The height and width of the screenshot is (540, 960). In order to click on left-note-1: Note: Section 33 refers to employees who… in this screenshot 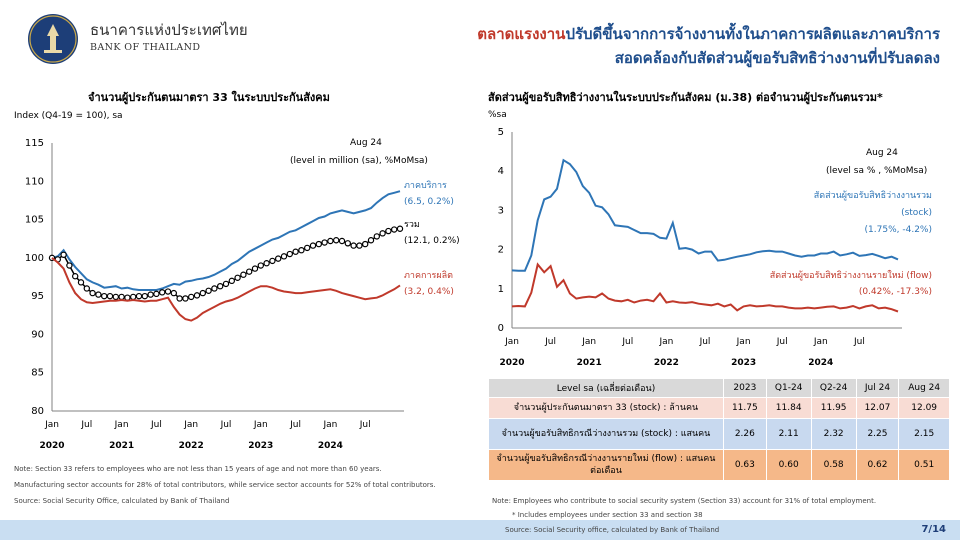, I will do `click(198, 469)`.